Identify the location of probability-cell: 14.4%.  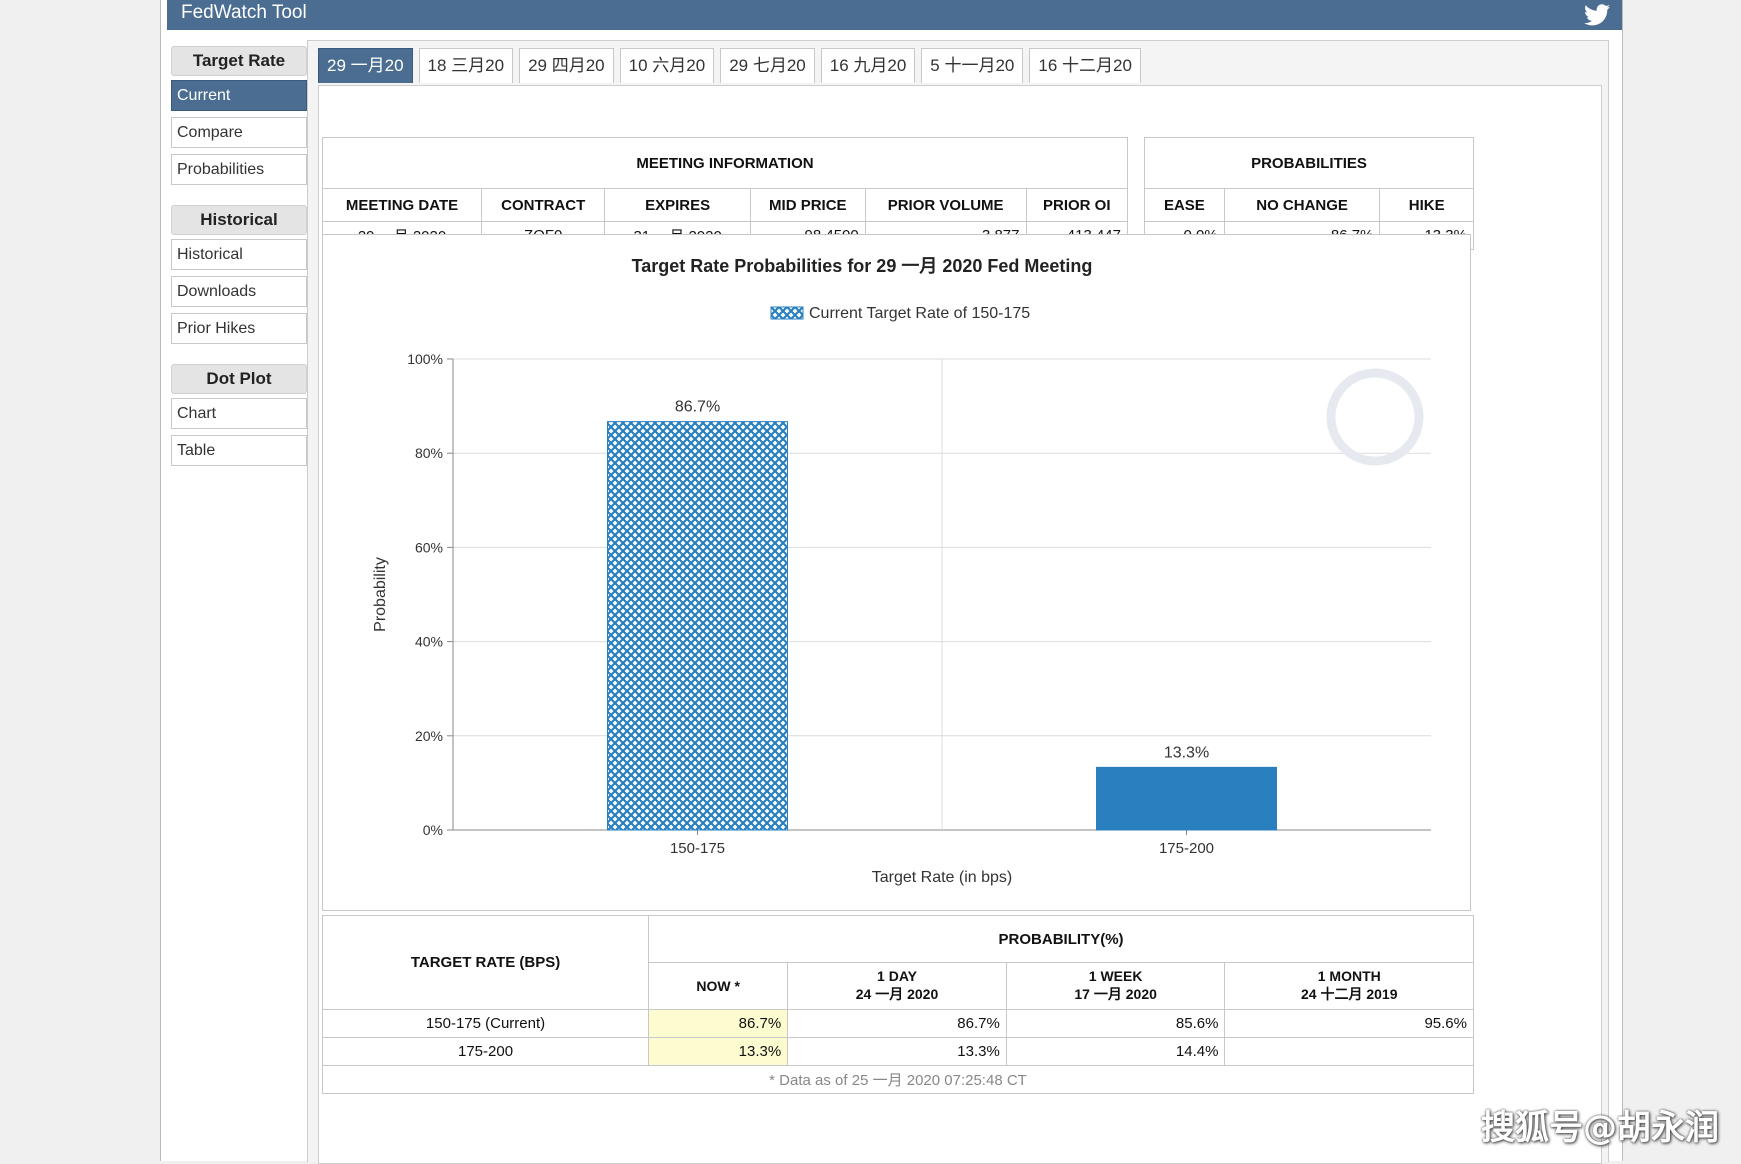
(1115, 1051).